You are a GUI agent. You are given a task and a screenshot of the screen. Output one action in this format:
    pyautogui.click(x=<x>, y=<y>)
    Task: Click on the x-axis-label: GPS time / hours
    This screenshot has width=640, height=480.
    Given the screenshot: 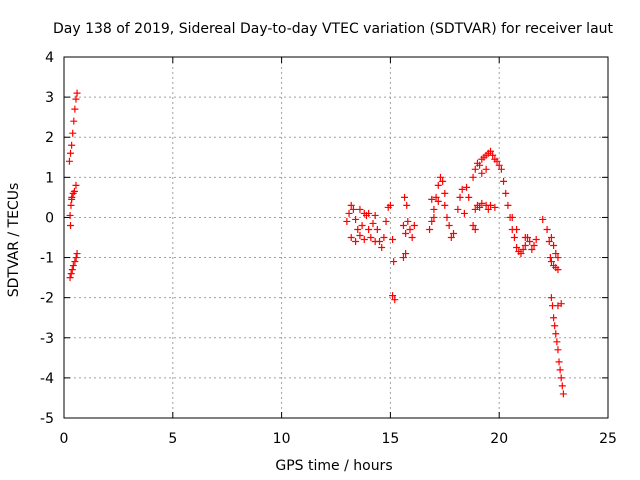 What is the action you would take?
    pyautogui.click(x=333, y=466)
    